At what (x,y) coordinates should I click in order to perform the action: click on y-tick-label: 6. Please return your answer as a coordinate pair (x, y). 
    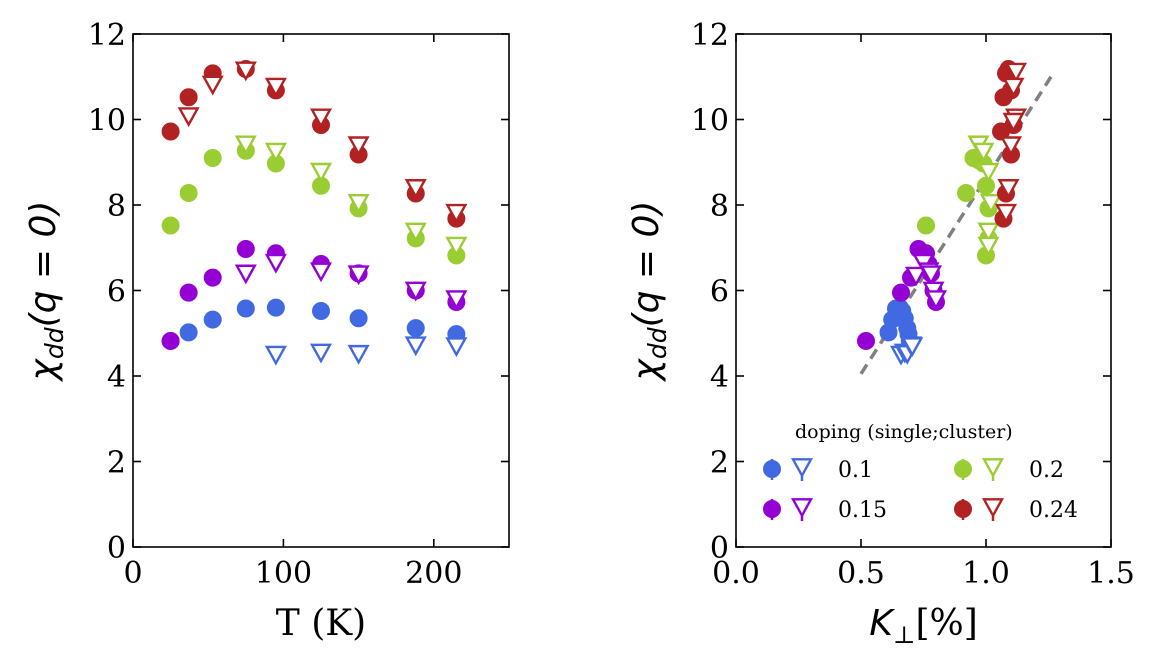
    Looking at the image, I should click on (116, 292).